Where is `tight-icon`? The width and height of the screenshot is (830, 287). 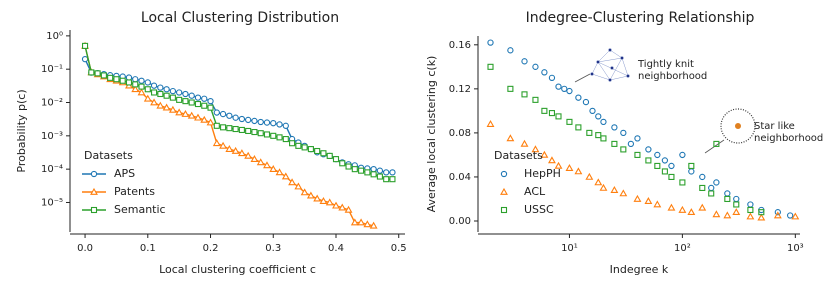 tight-icon is located at coordinates (610, 65).